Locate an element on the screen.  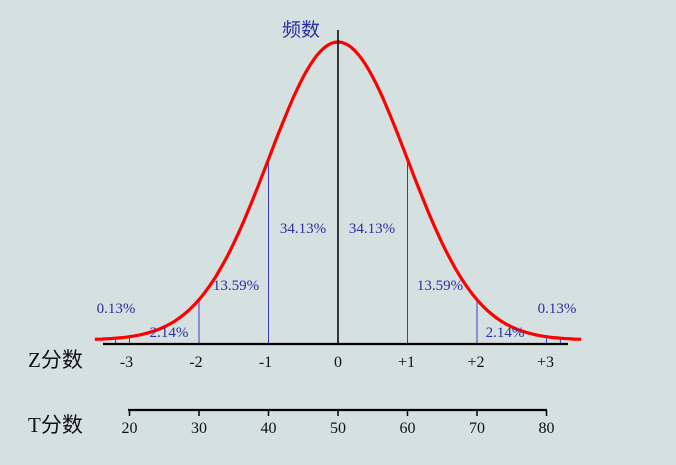
t-tick-label: 60 is located at coordinates (408, 428).